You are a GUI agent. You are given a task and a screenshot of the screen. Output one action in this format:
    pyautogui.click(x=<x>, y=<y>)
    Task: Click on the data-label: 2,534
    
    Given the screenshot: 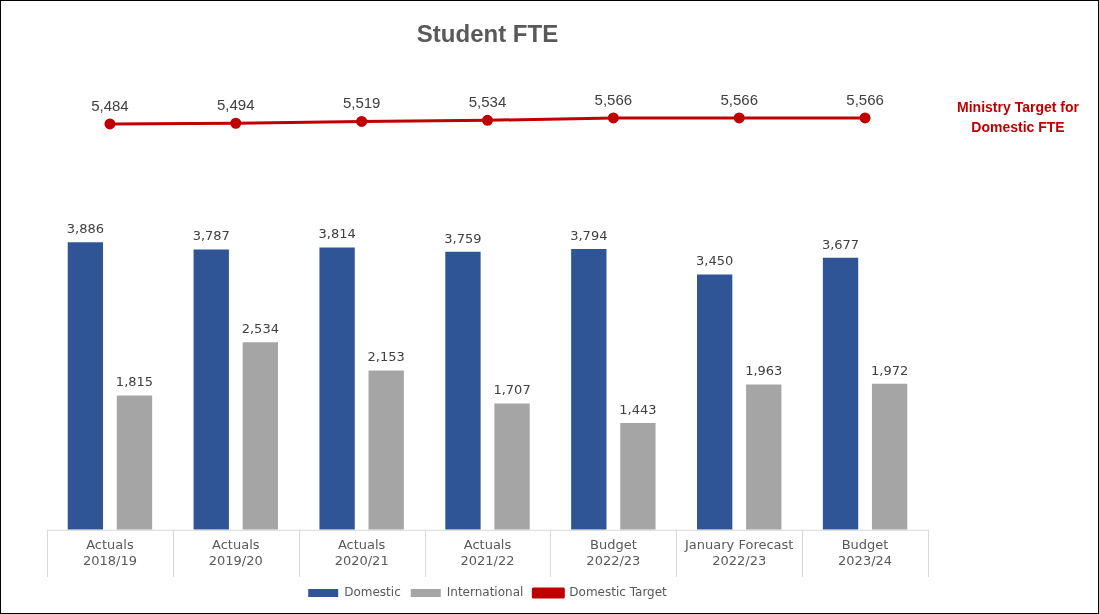 What is the action you would take?
    pyautogui.click(x=260, y=329)
    